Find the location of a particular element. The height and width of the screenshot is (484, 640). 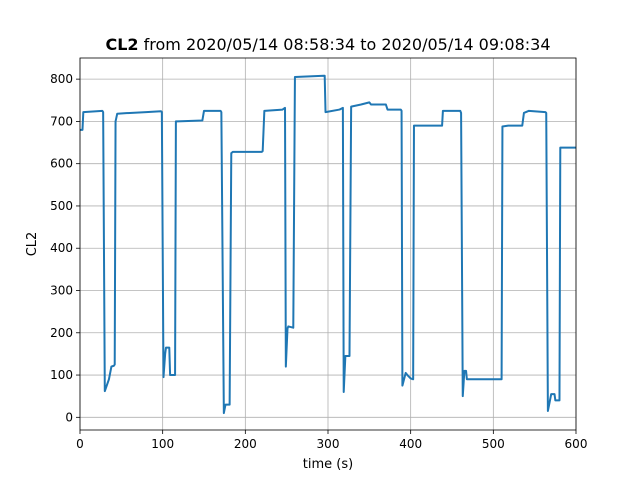

x-tick-label: 100 is located at coordinates (162, 444).